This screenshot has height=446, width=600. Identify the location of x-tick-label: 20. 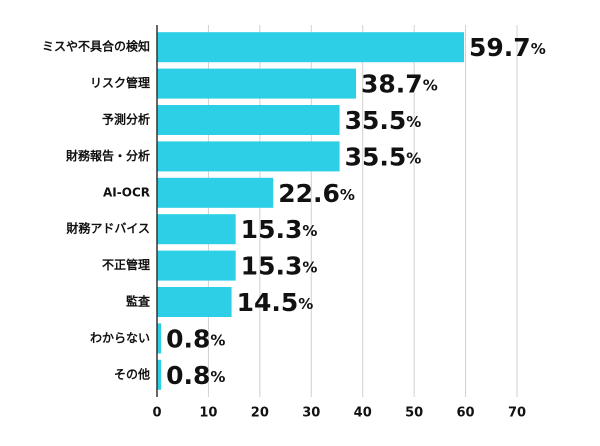
(260, 413).